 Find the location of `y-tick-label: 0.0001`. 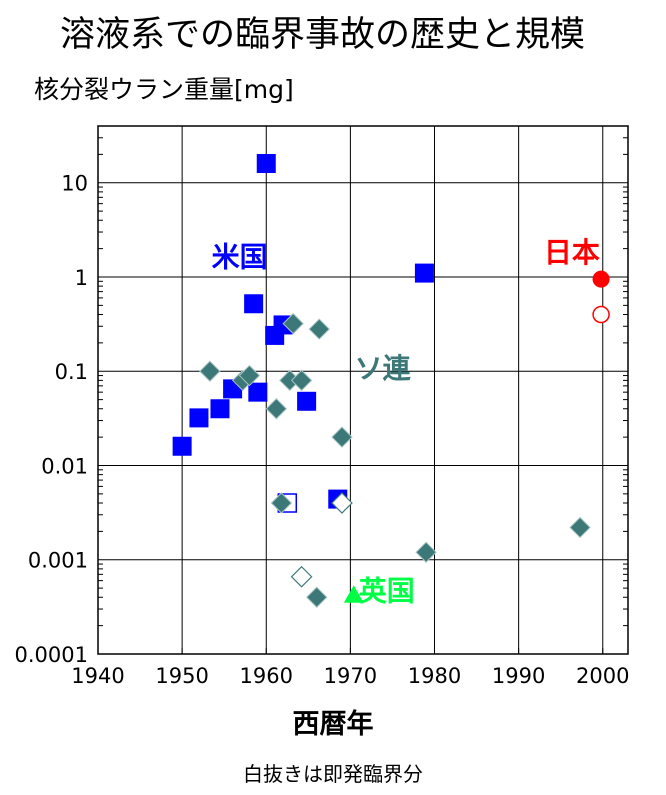

y-tick-label: 0.0001 is located at coordinates (51, 655).